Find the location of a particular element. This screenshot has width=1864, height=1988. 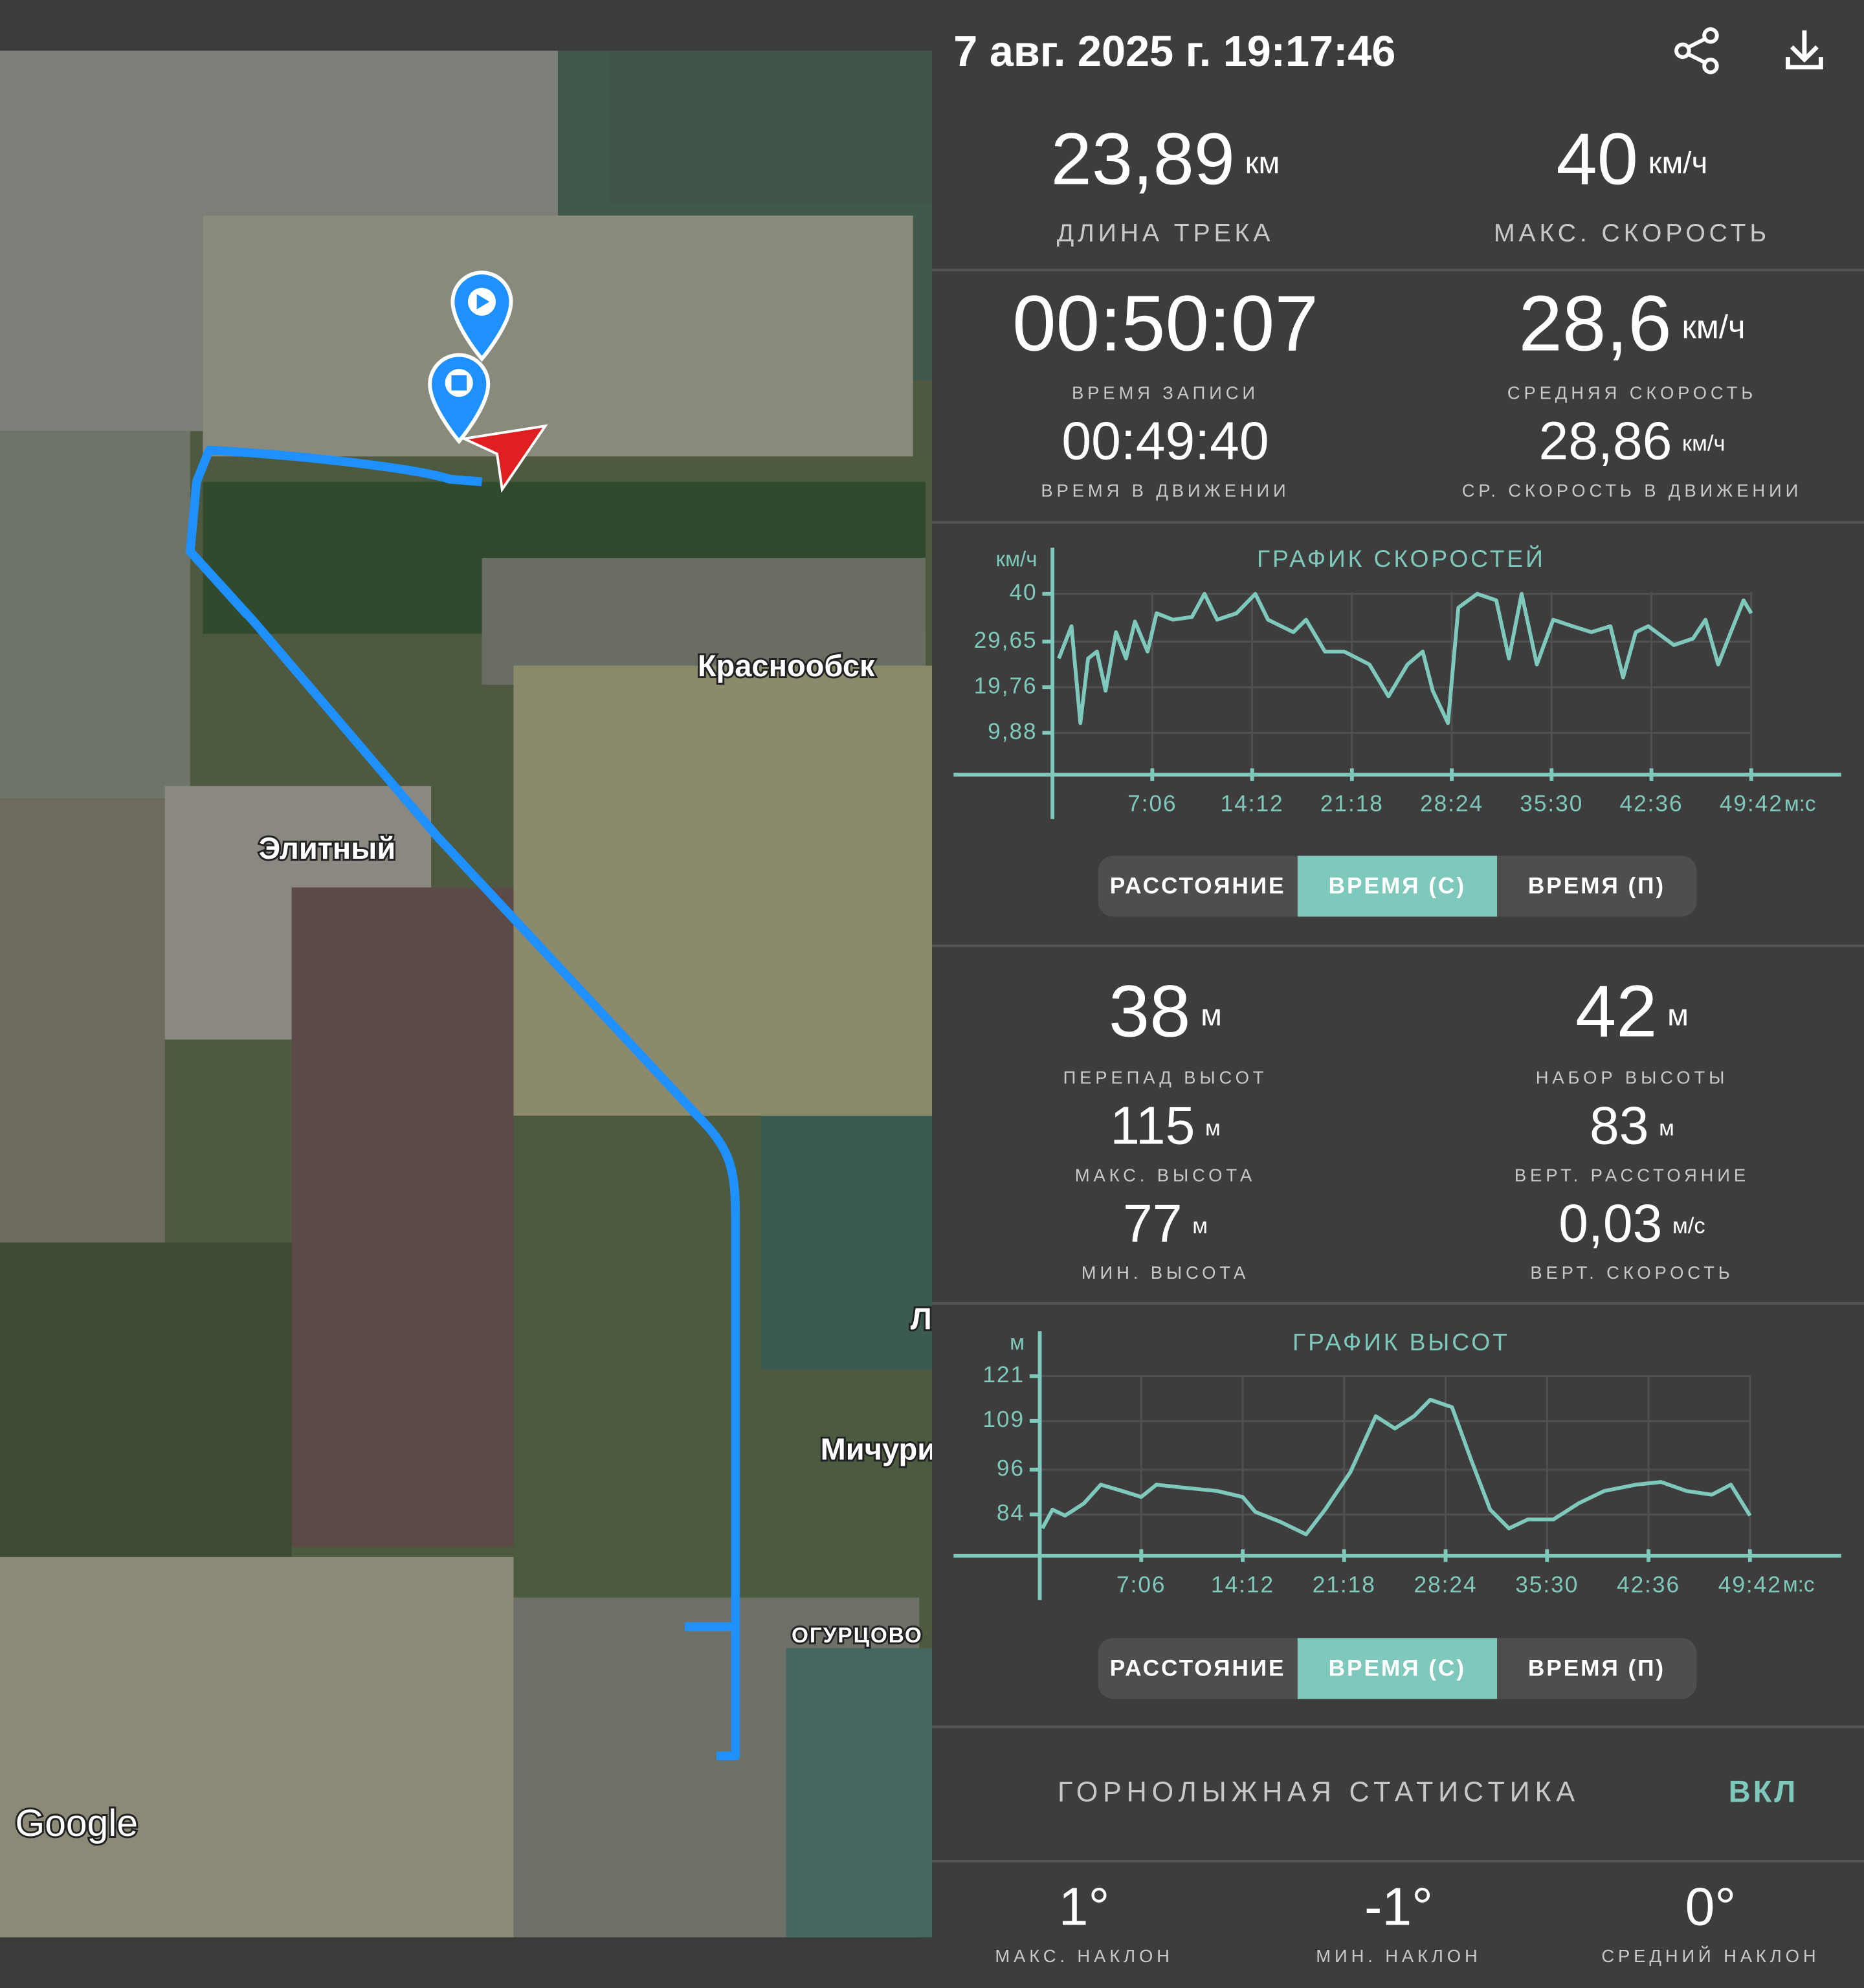

stat-label: ВЕРТ. СКОРОСТЬ is located at coordinates (1631, 1273).